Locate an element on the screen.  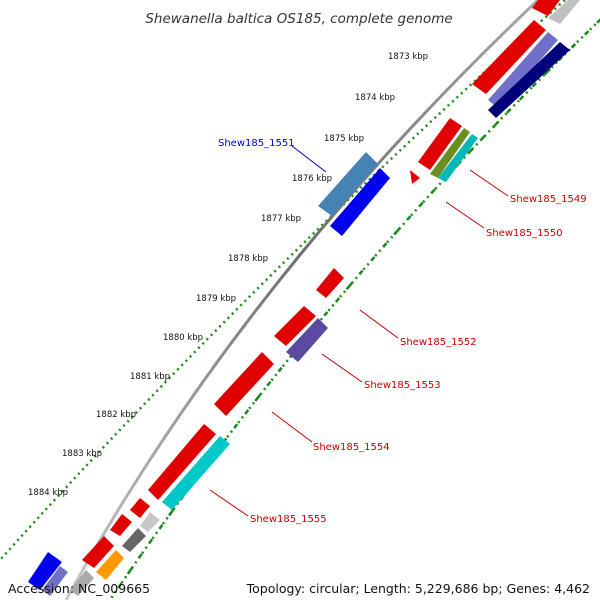
kbp-label: 1882 kbp is located at coordinates (116, 415).